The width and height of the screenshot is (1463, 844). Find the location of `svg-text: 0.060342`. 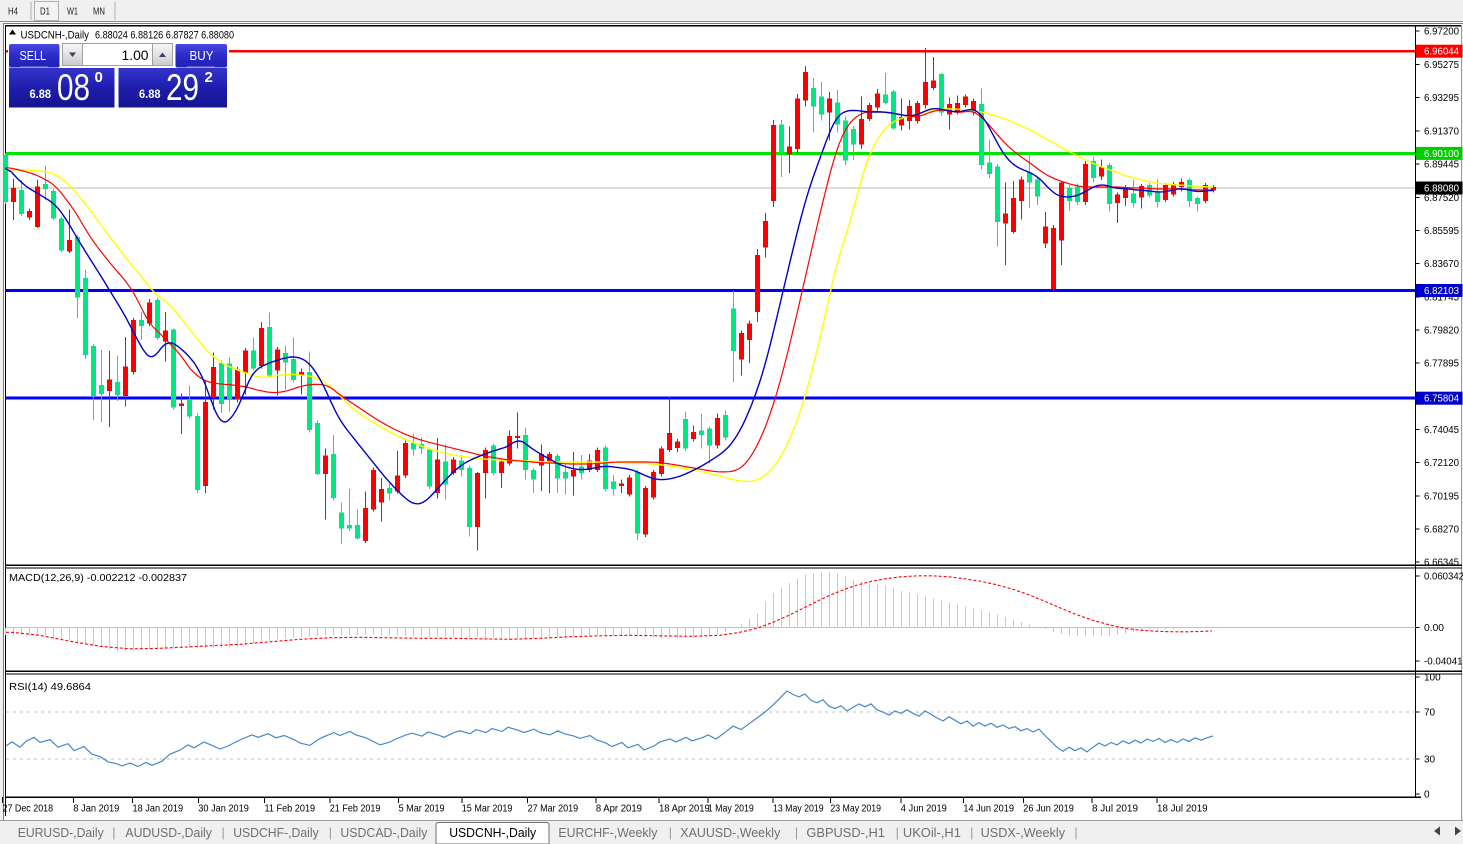

svg-text: 0.060342 is located at coordinates (1443, 576).